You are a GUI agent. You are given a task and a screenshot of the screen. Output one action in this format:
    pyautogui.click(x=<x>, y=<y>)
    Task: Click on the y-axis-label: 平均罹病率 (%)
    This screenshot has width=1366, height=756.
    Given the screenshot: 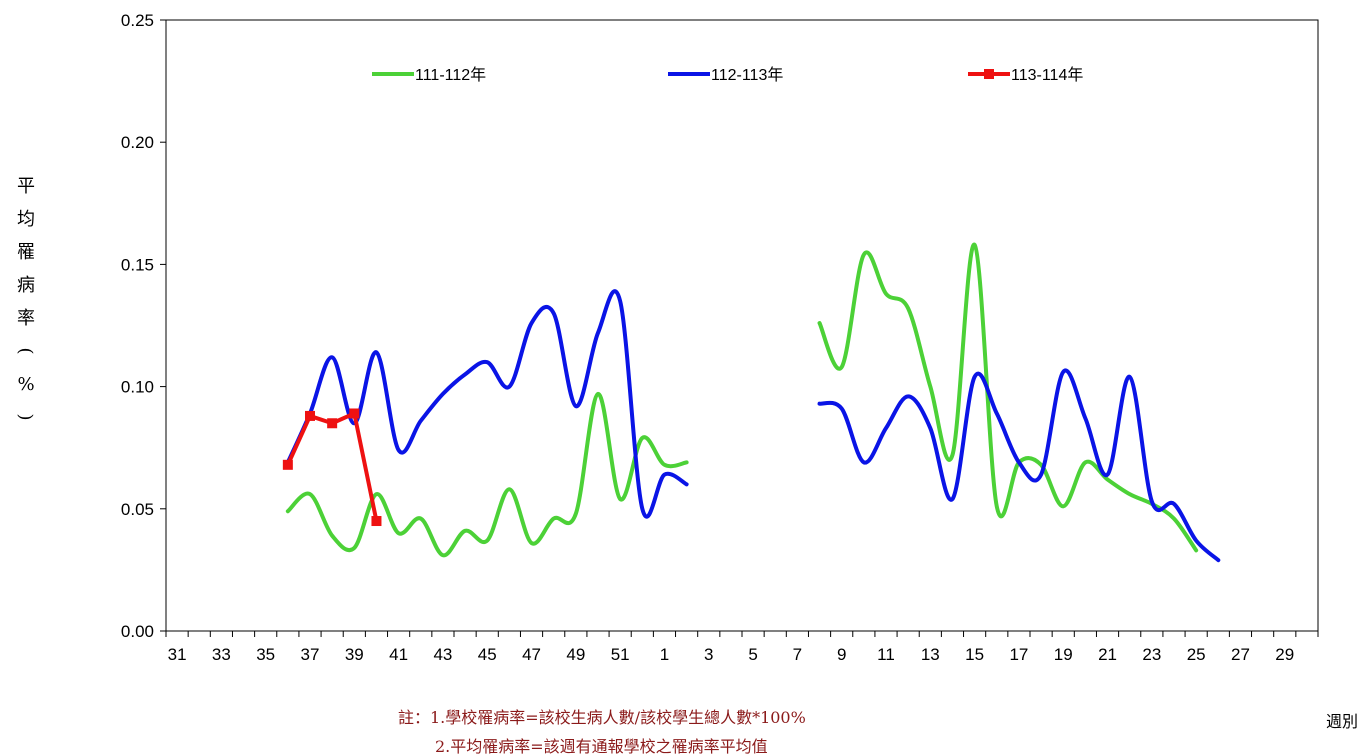 What is the action you would take?
    pyautogui.click(x=25, y=298)
    